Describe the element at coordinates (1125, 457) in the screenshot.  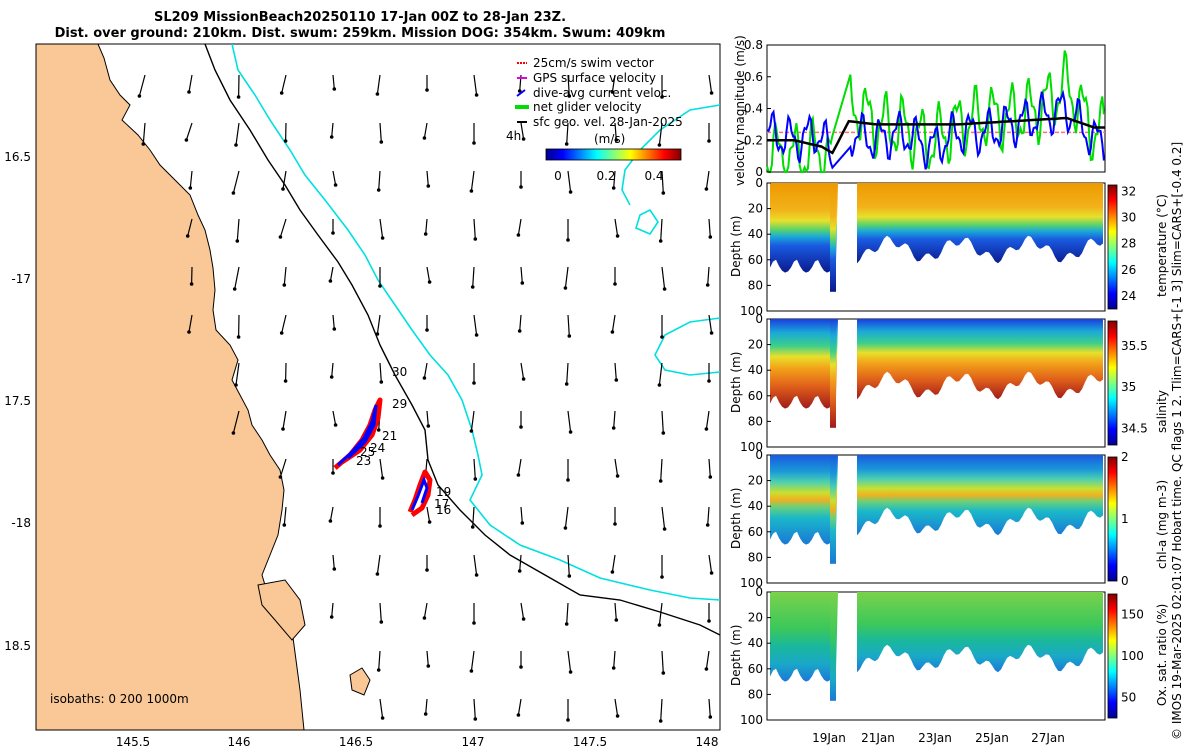
I see `colorbar-tick: 2` at that location.